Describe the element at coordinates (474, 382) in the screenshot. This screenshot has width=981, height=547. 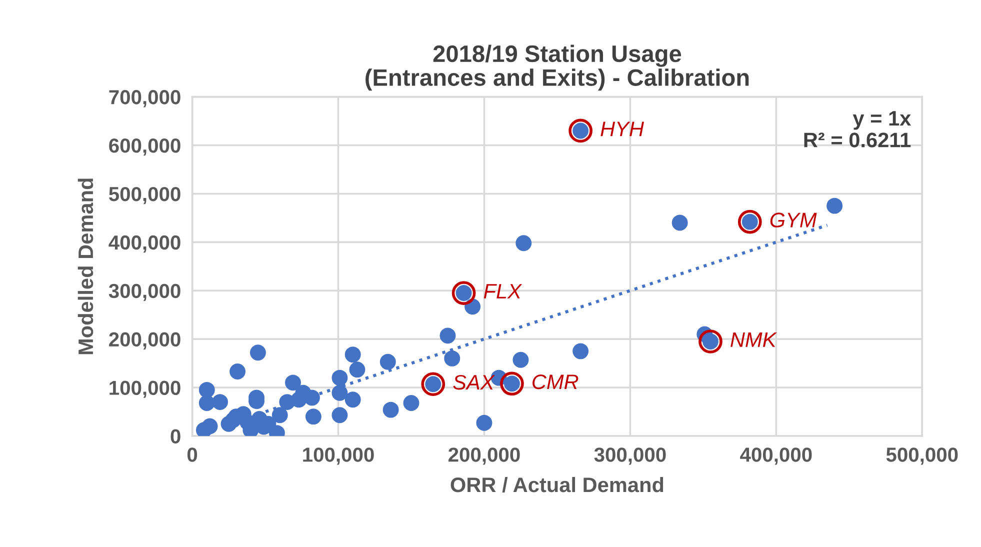
I see `annotation: SAX` at that location.